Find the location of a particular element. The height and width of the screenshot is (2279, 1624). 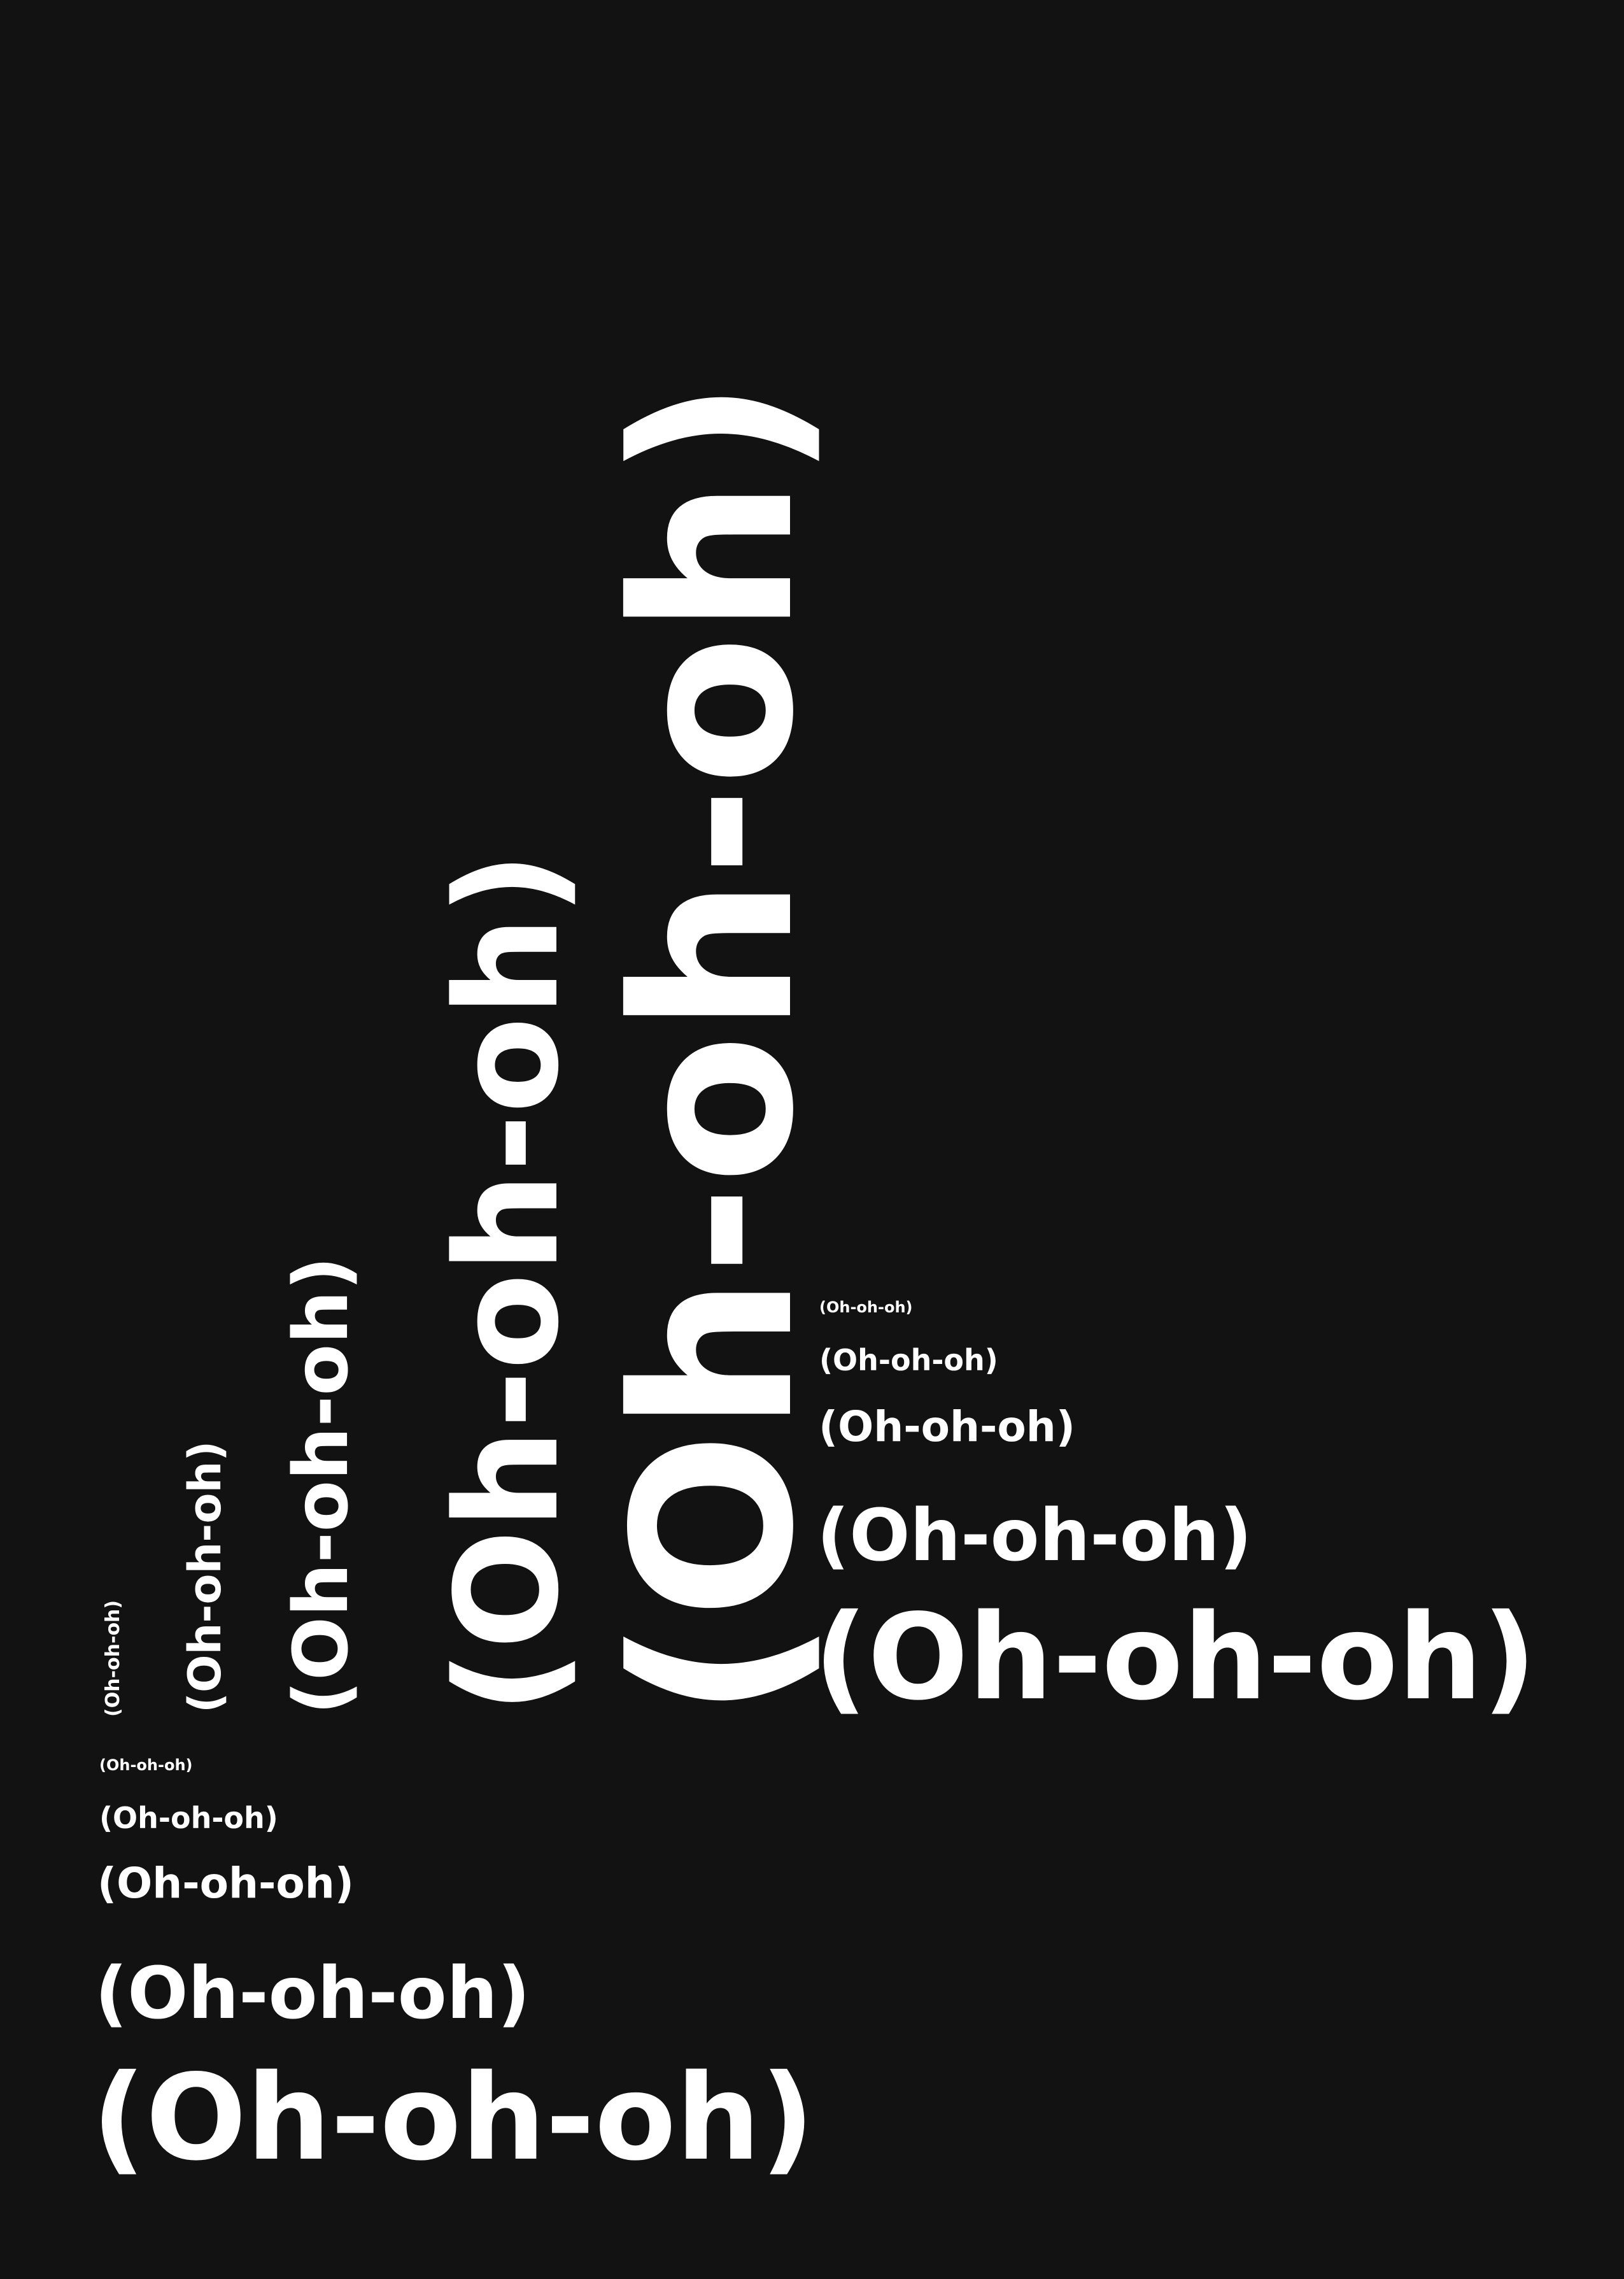

right-phrase-2: (Oh-oh-oh) is located at coordinates (908, 1360).